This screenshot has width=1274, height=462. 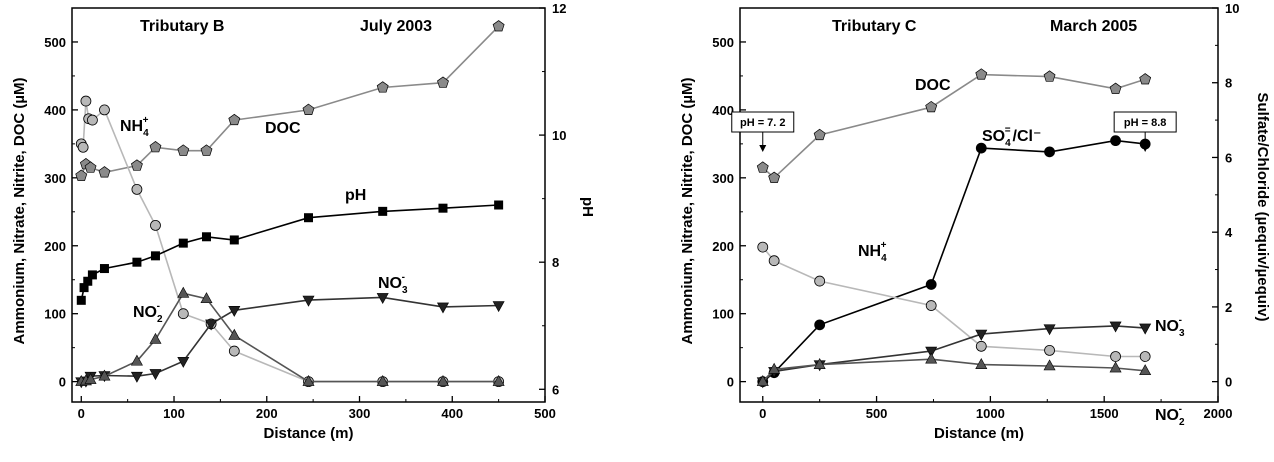 I want to click on x-tick-label: 100, so click(x=174, y=413).